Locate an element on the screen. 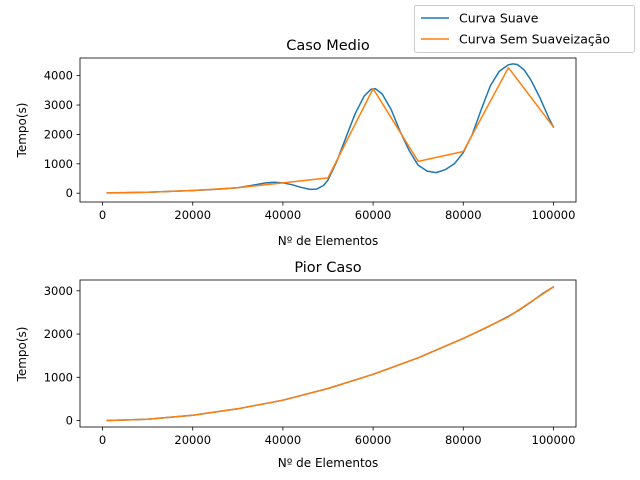 Image resolution: width=640 pixels, height=480 pixels. y-tick-label: 4000 is located at coordinates (58, 76).